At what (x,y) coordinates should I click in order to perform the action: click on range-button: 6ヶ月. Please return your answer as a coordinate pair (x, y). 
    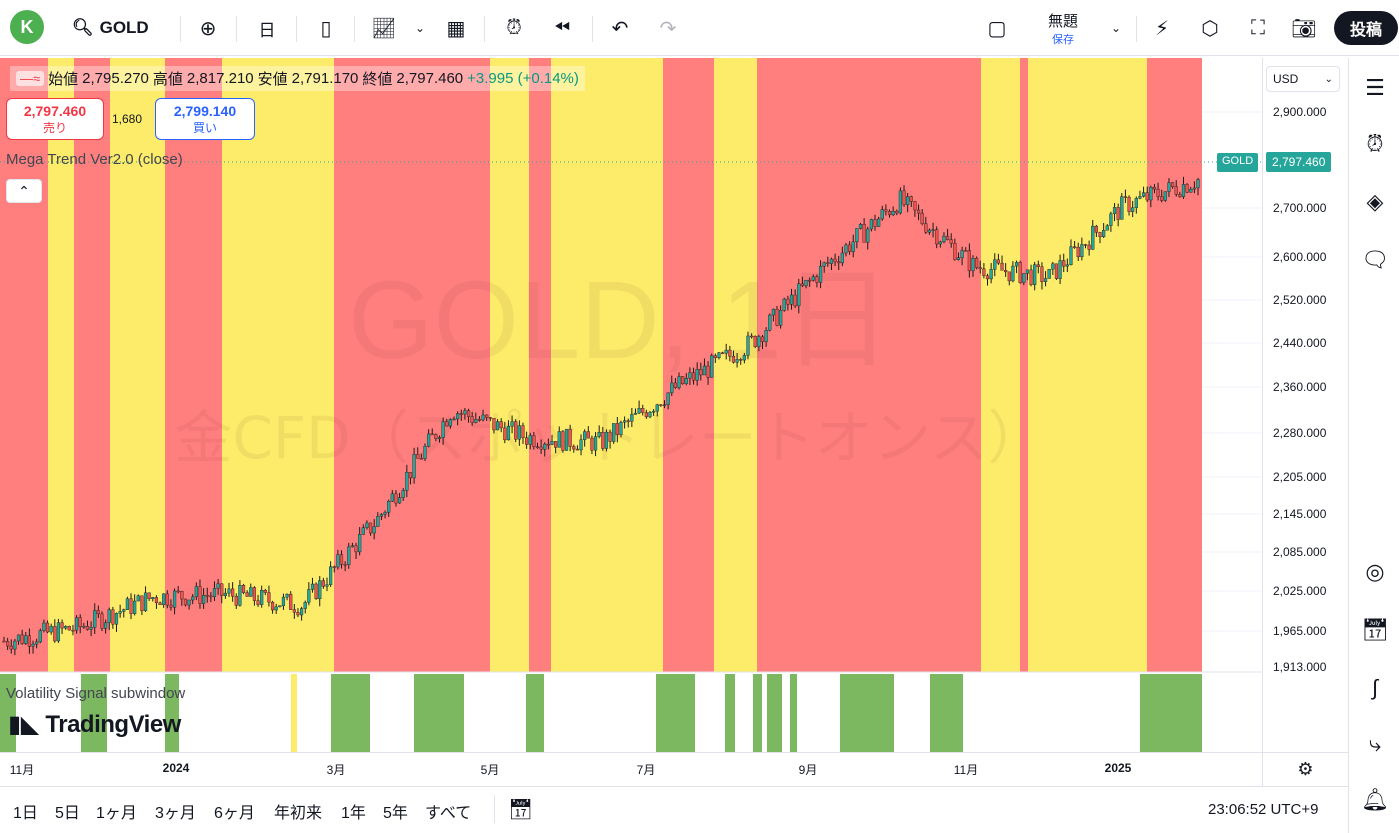
    Looking at the image, I should click on (234, 813).